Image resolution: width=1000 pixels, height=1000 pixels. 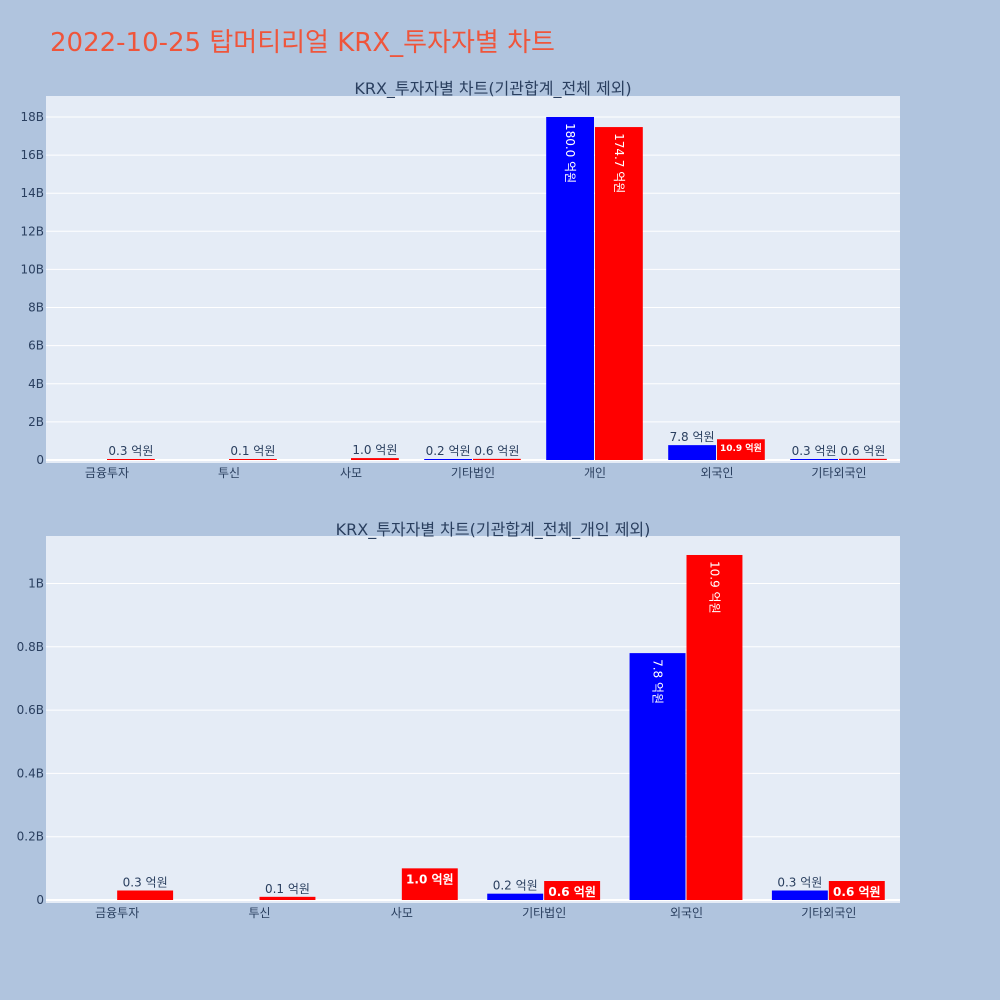 What do you see at coordinates (36, 422) in the screenshot?
I see `y-tick-label: 2B` at bounding box center [36, 422].